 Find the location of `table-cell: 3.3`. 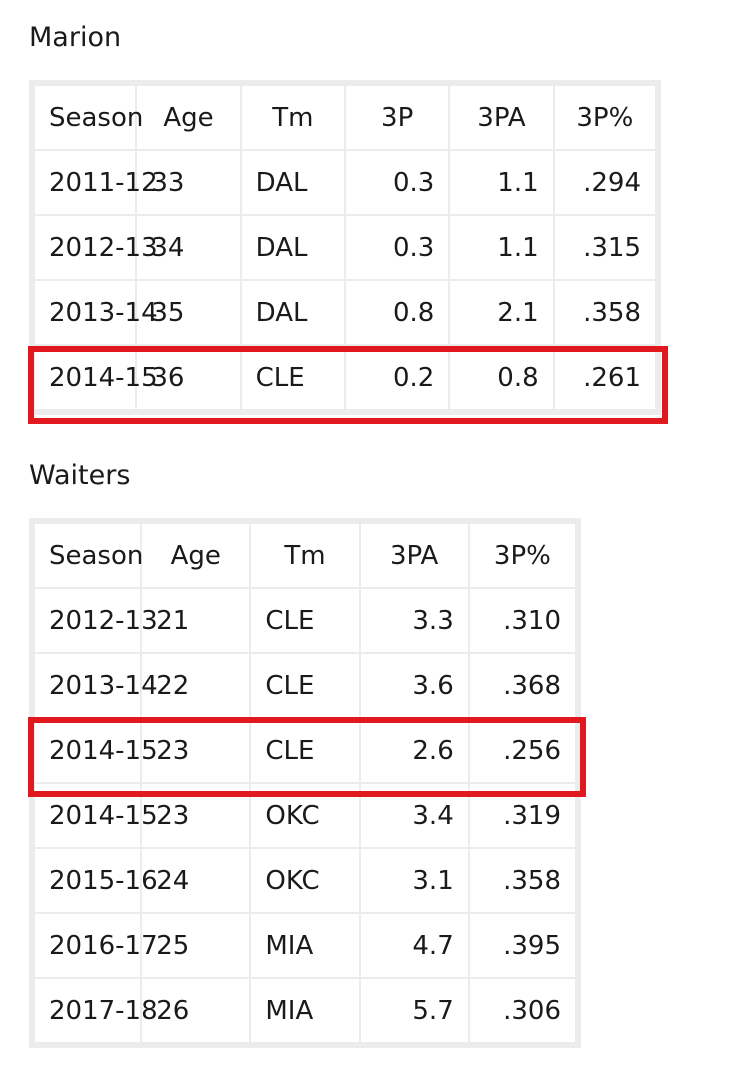

table-cell: 3.3 is located at coordinates (414, 620).